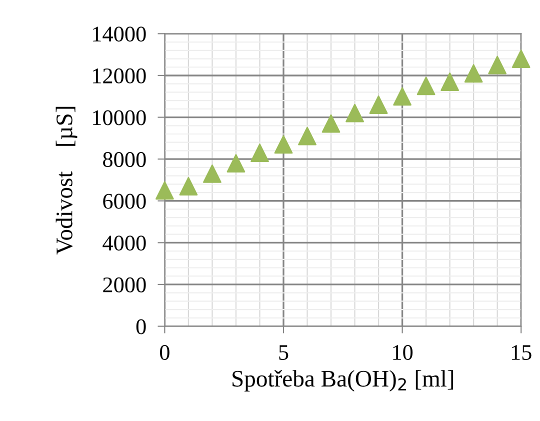 The height and width of the screenshot is (421, 540). Describe the element at coordinates (283, 352) in the screenshot. I see `x-tick-label: 5` at that location.